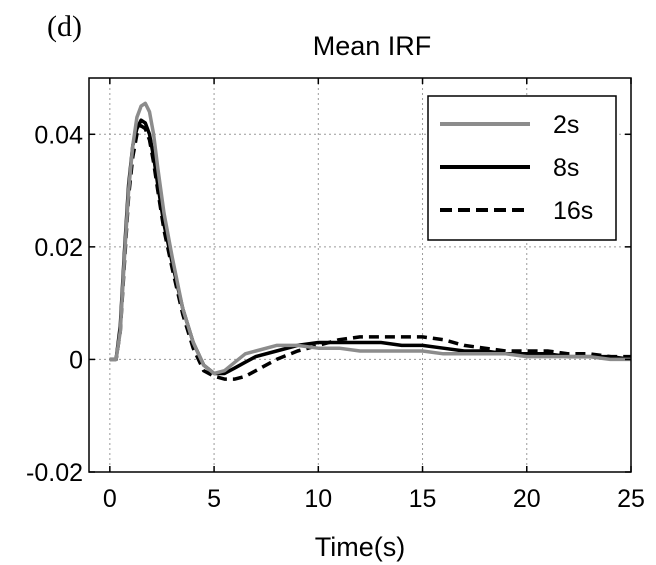  What do you see at coordinates (522, 168) in the screenshot?
I see `legend: 2s 8s 16s` at bounding box center [522, 168].